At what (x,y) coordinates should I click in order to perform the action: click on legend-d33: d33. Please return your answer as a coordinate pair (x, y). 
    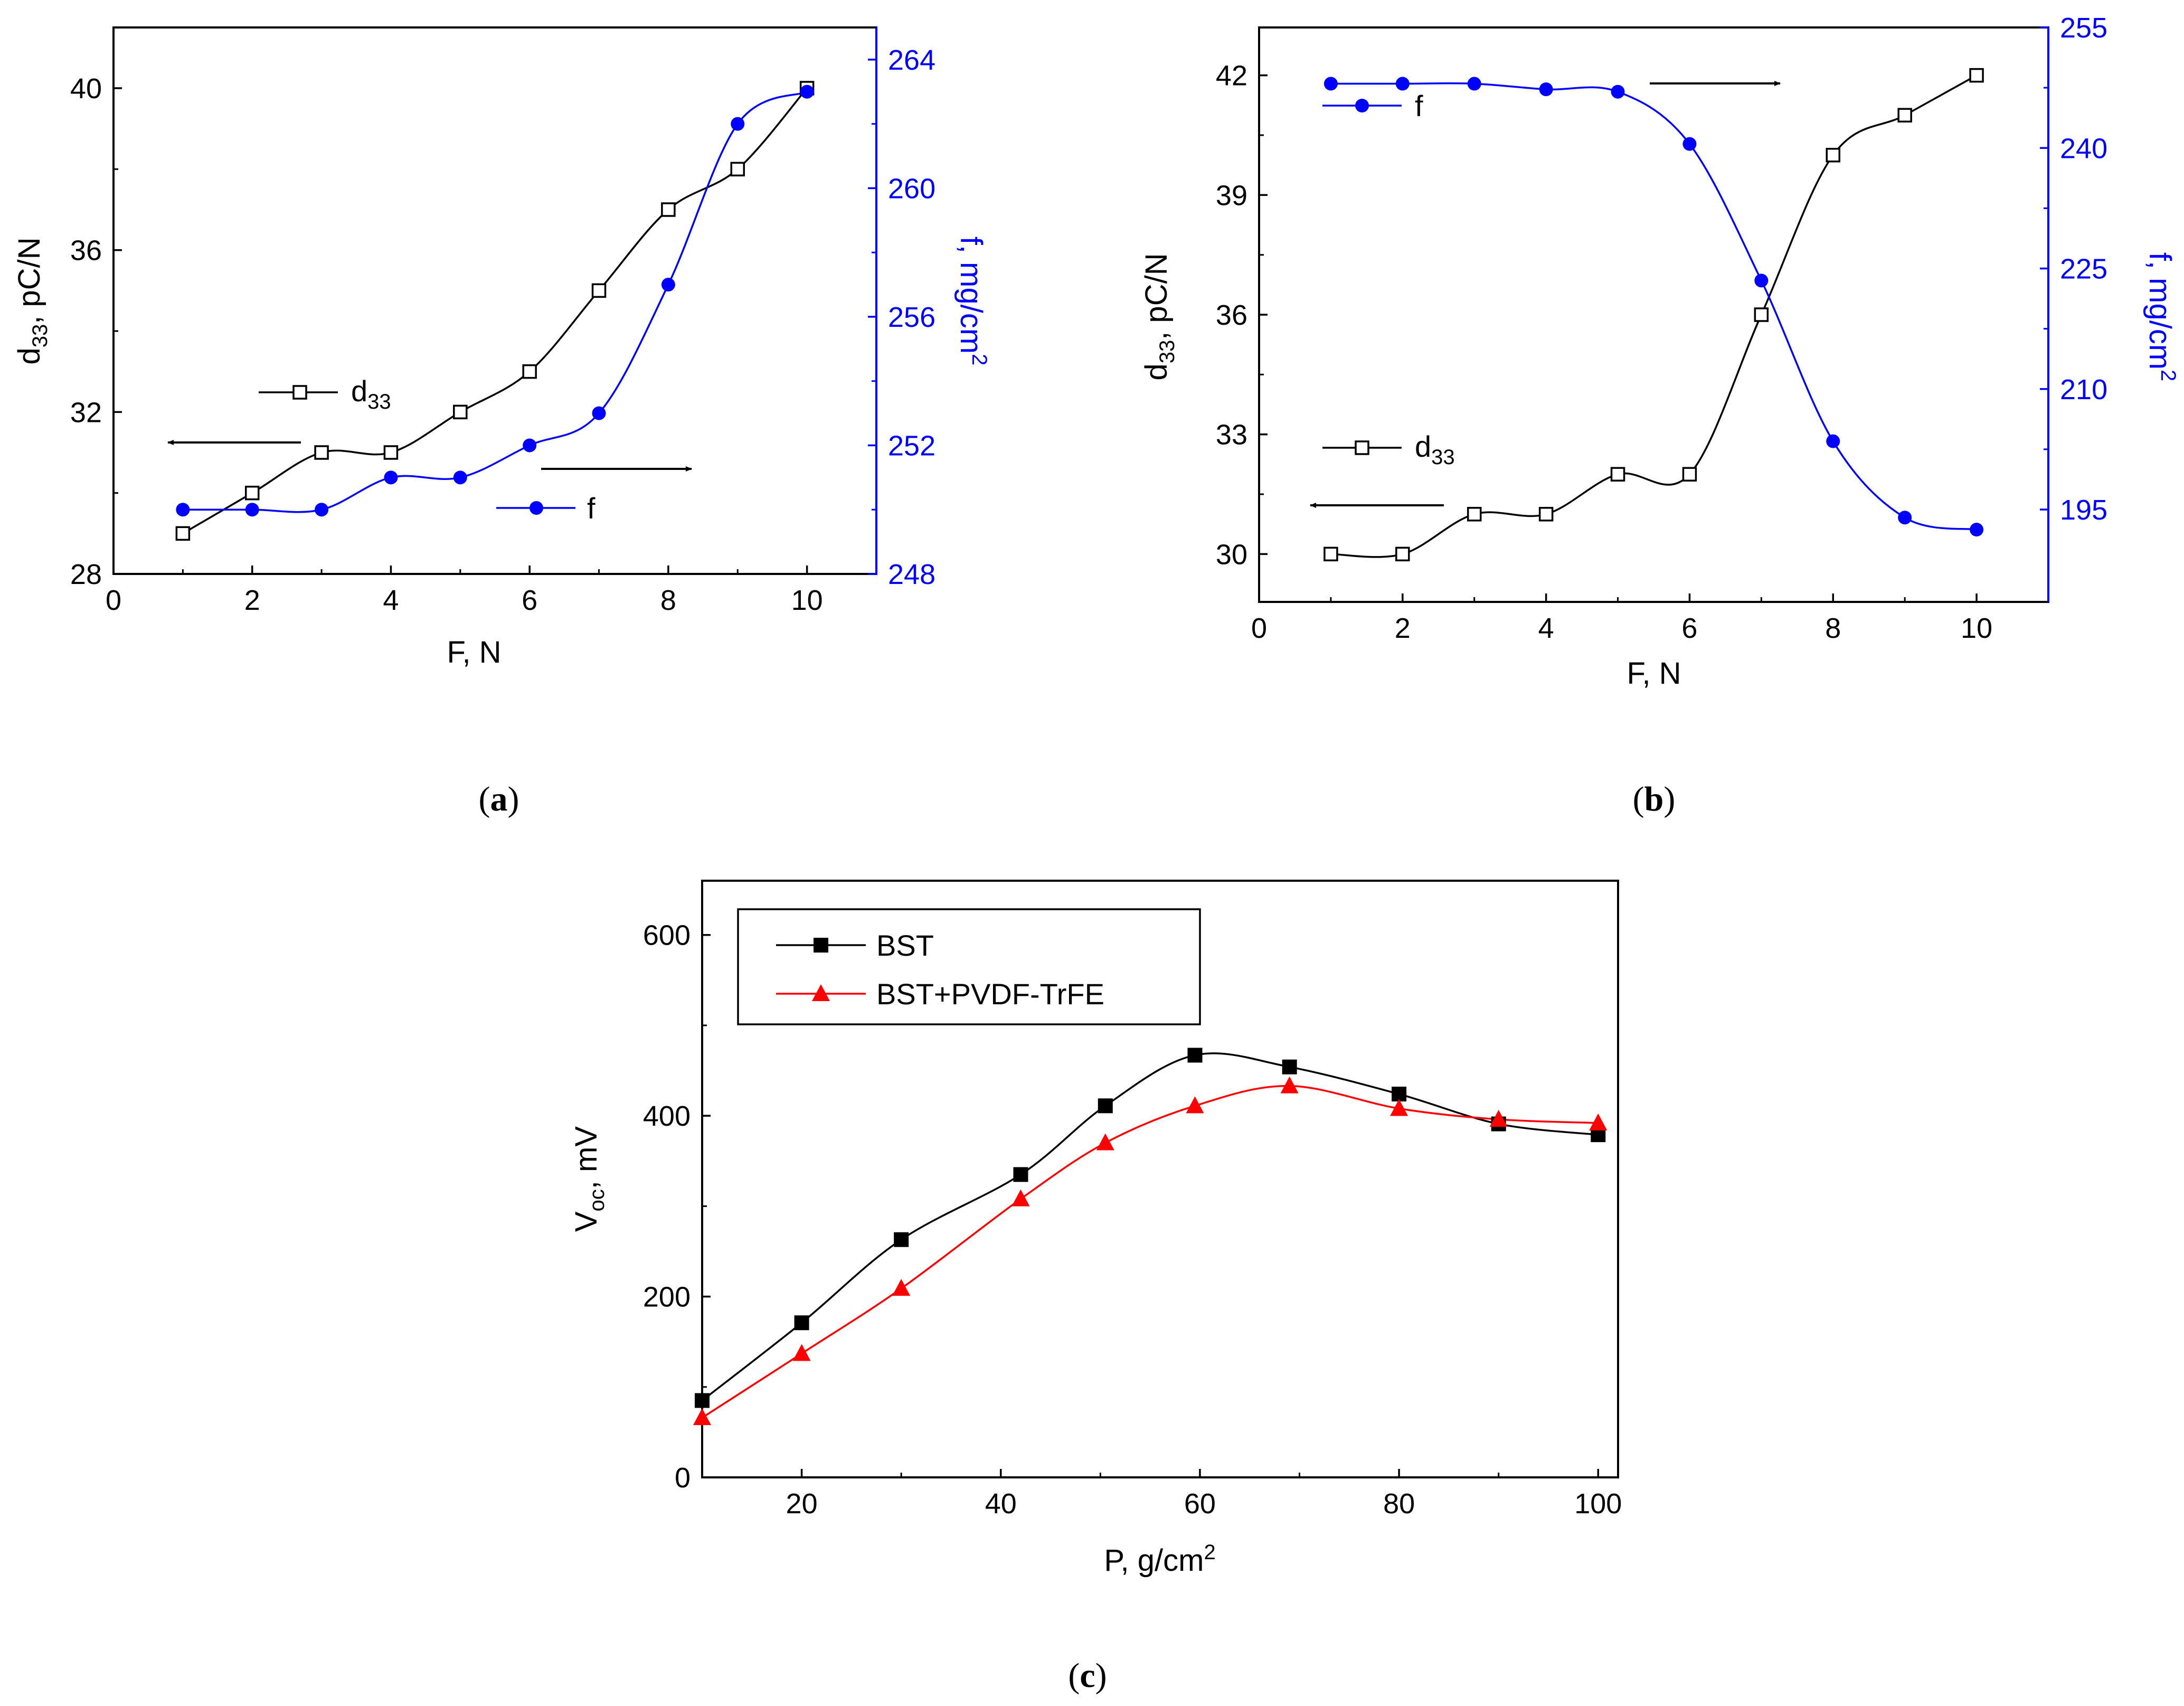
    Looking at the image, I should click on (325, 394).